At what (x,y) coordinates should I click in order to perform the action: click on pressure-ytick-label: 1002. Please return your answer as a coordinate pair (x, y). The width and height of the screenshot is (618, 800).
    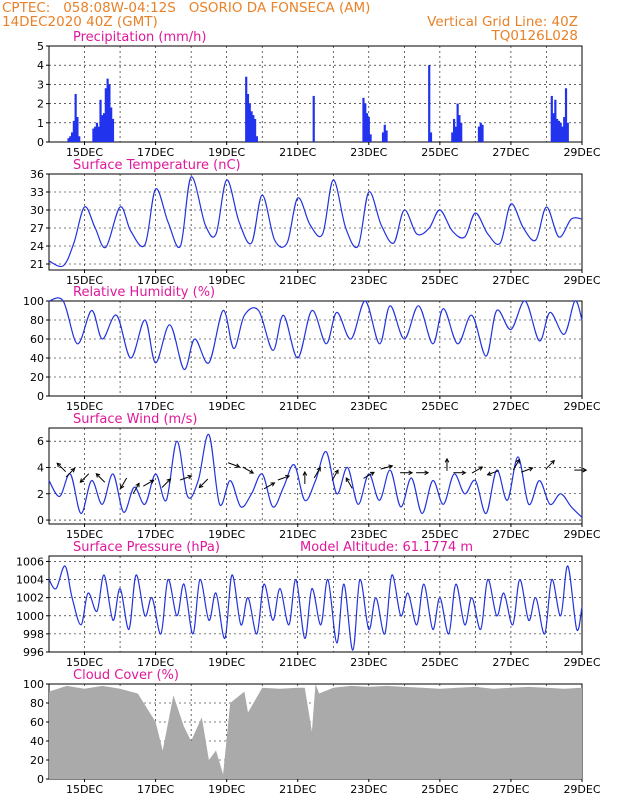
    Looking at the image, I should click on (30, 598).